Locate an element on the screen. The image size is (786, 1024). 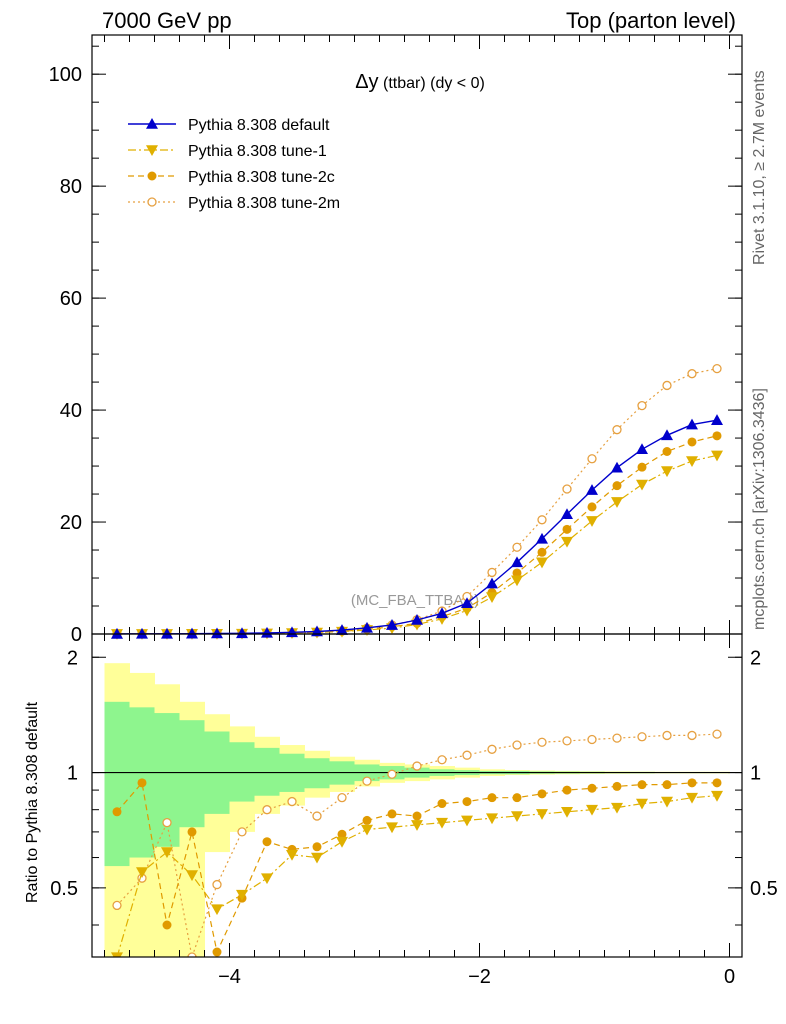
legend-label: Pythia 8.308 tune-1 is located at coordinates (257, 151).